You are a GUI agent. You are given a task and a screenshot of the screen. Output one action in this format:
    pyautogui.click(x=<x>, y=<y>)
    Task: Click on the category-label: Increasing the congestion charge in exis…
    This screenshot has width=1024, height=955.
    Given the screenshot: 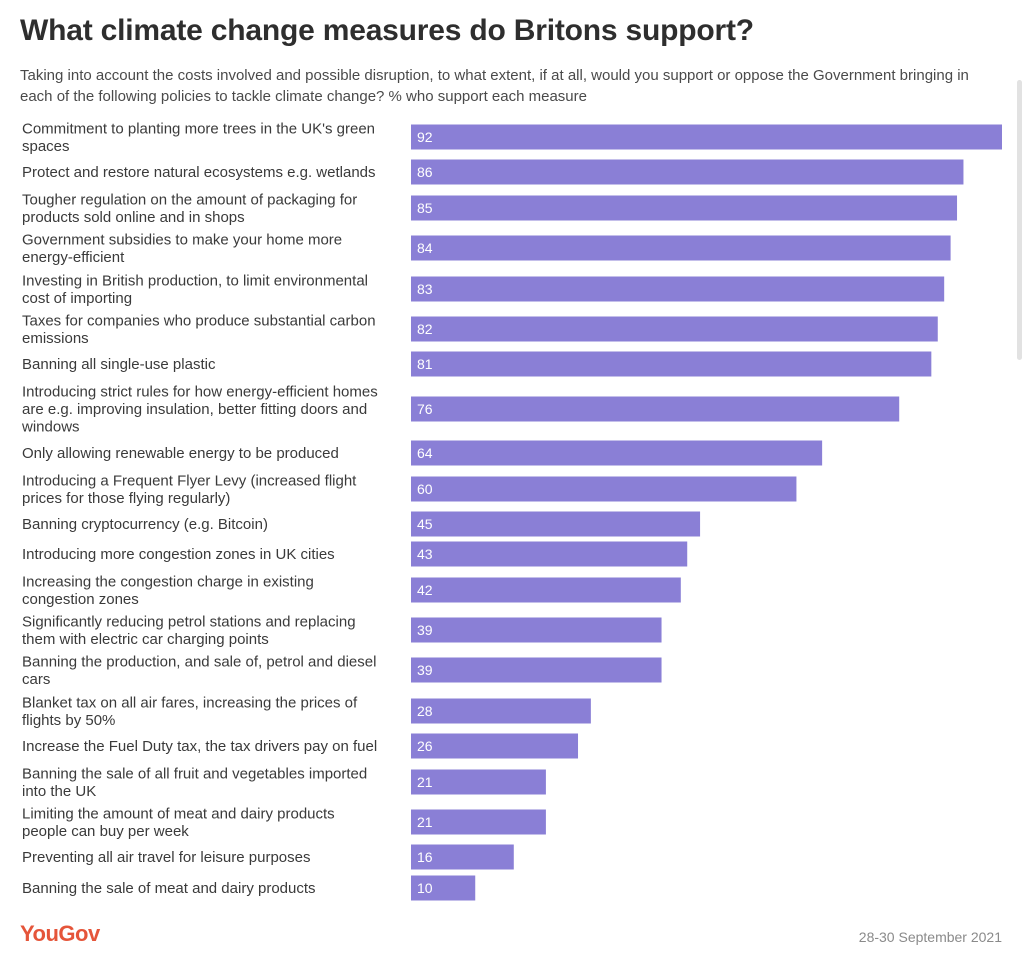 What is the action you would take?
    pyautogui.click(x=168, y=590)
    